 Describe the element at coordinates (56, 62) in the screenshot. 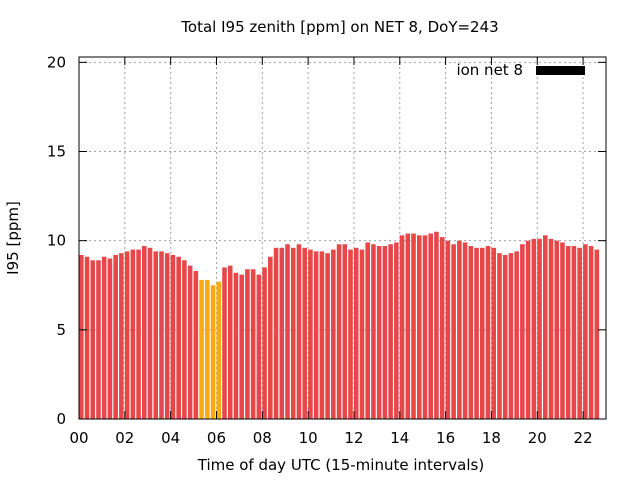

I see `y-tick-label: 20` at that location.